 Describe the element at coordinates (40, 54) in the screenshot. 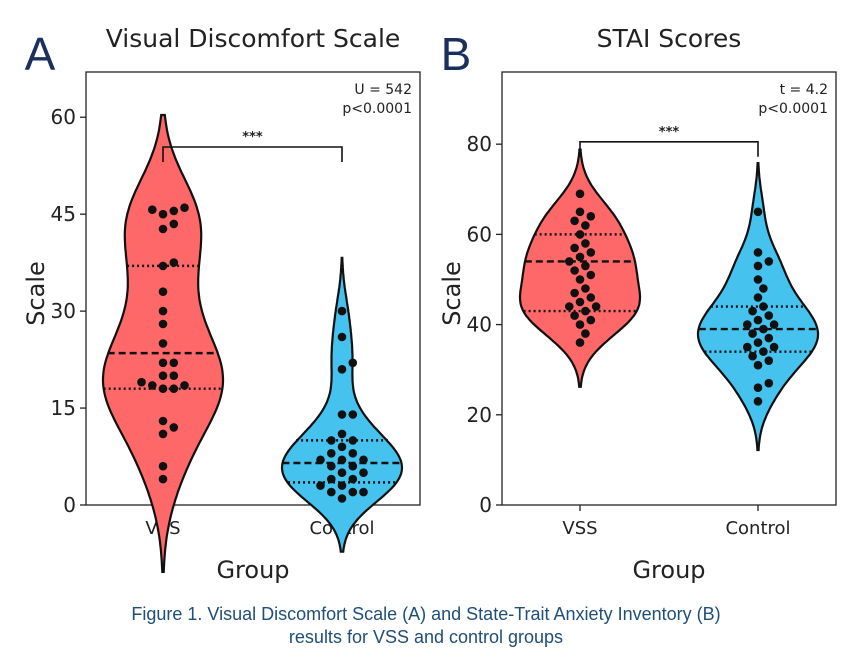

I see `panel-letter: A` at that location.